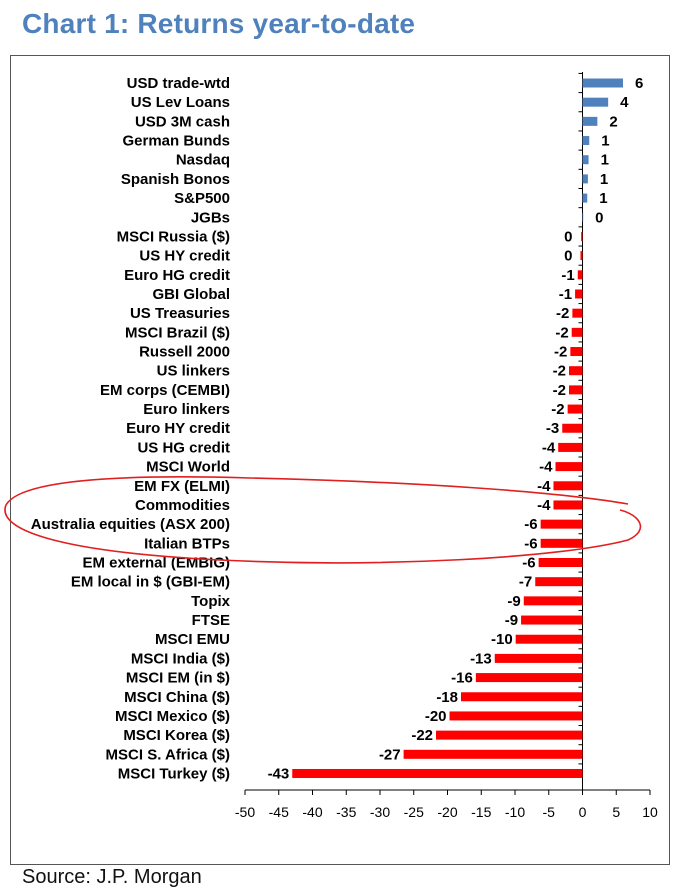 The width and height of the screenshot is (684, 894). What do you see at coordinates (191, 294) in the screenshot?
I see `category-label: GBI Global` at bounding box center [191, 294].